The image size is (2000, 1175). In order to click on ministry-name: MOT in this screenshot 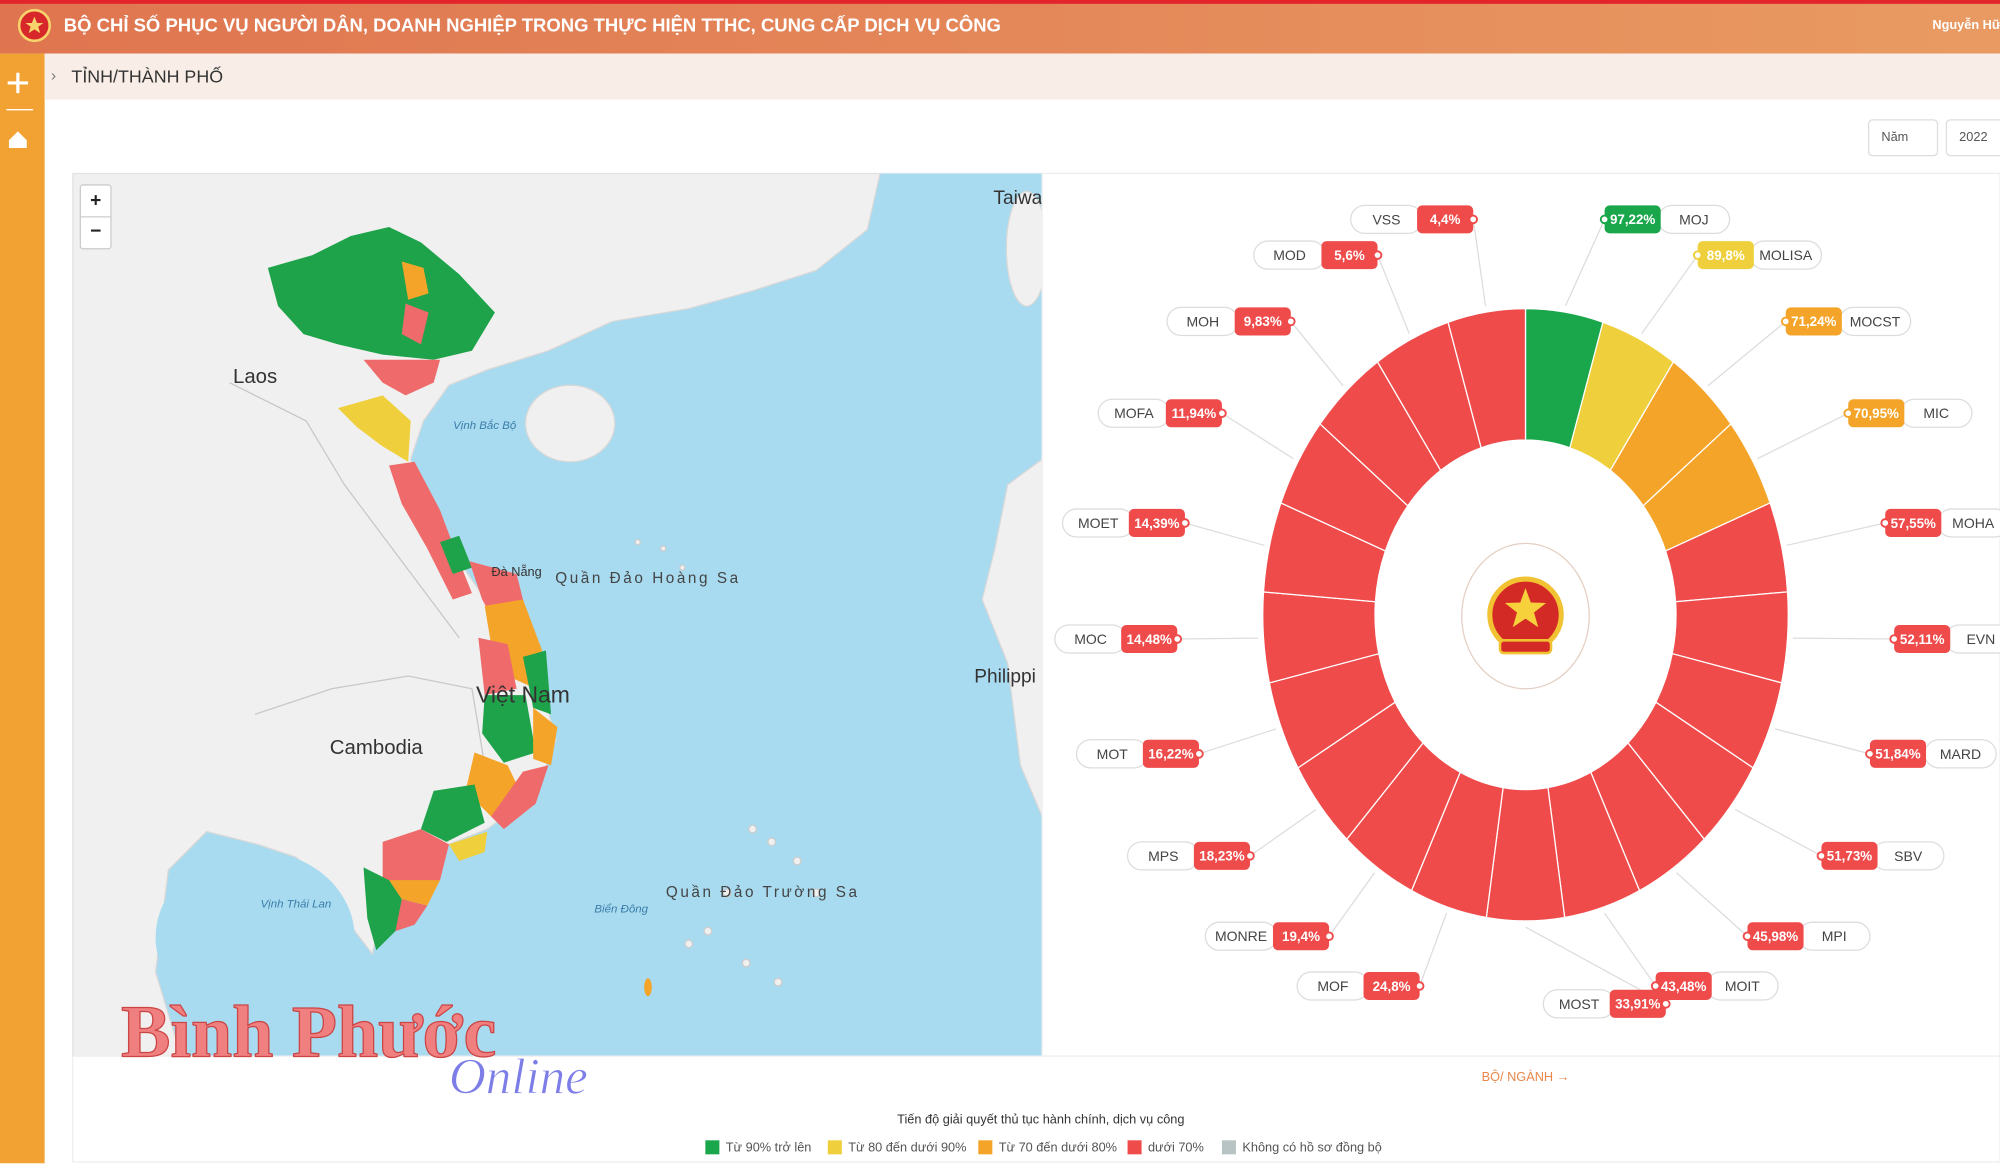, I will do `click(1113, 754)`.